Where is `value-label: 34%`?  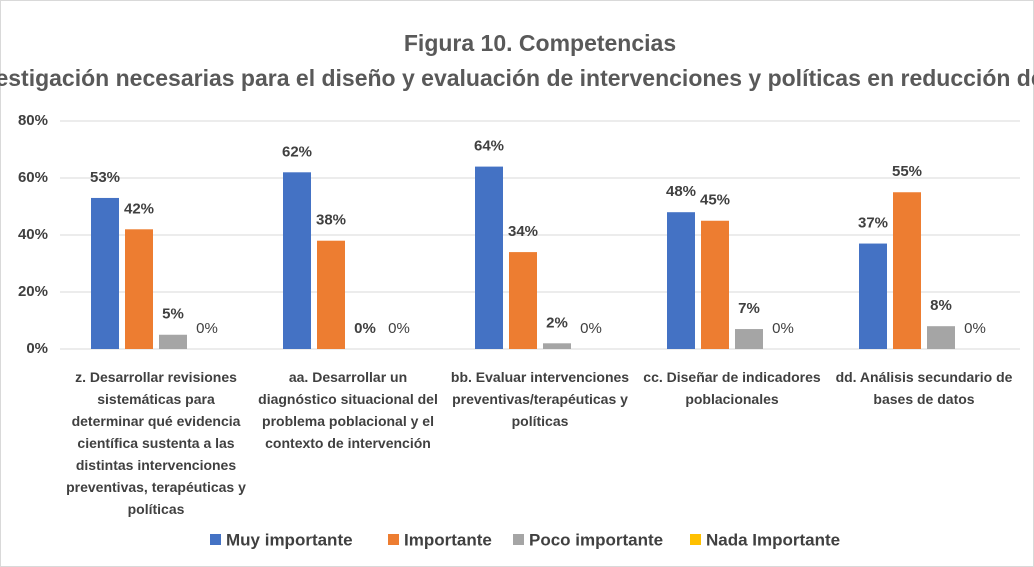 value-label: 34% is located at coordinates (523, 231).